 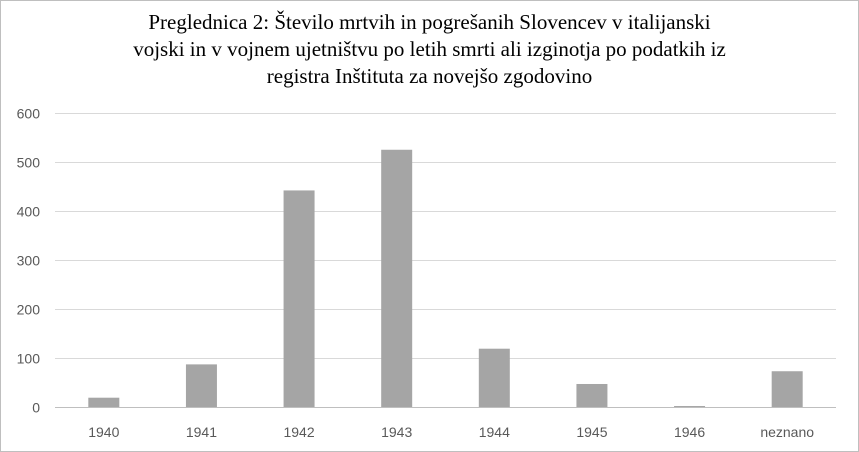 What do you see at coordinates (591, 432) in the screenshot?
I see `x-tick-label: 1945` at bounding box center [591, 432].